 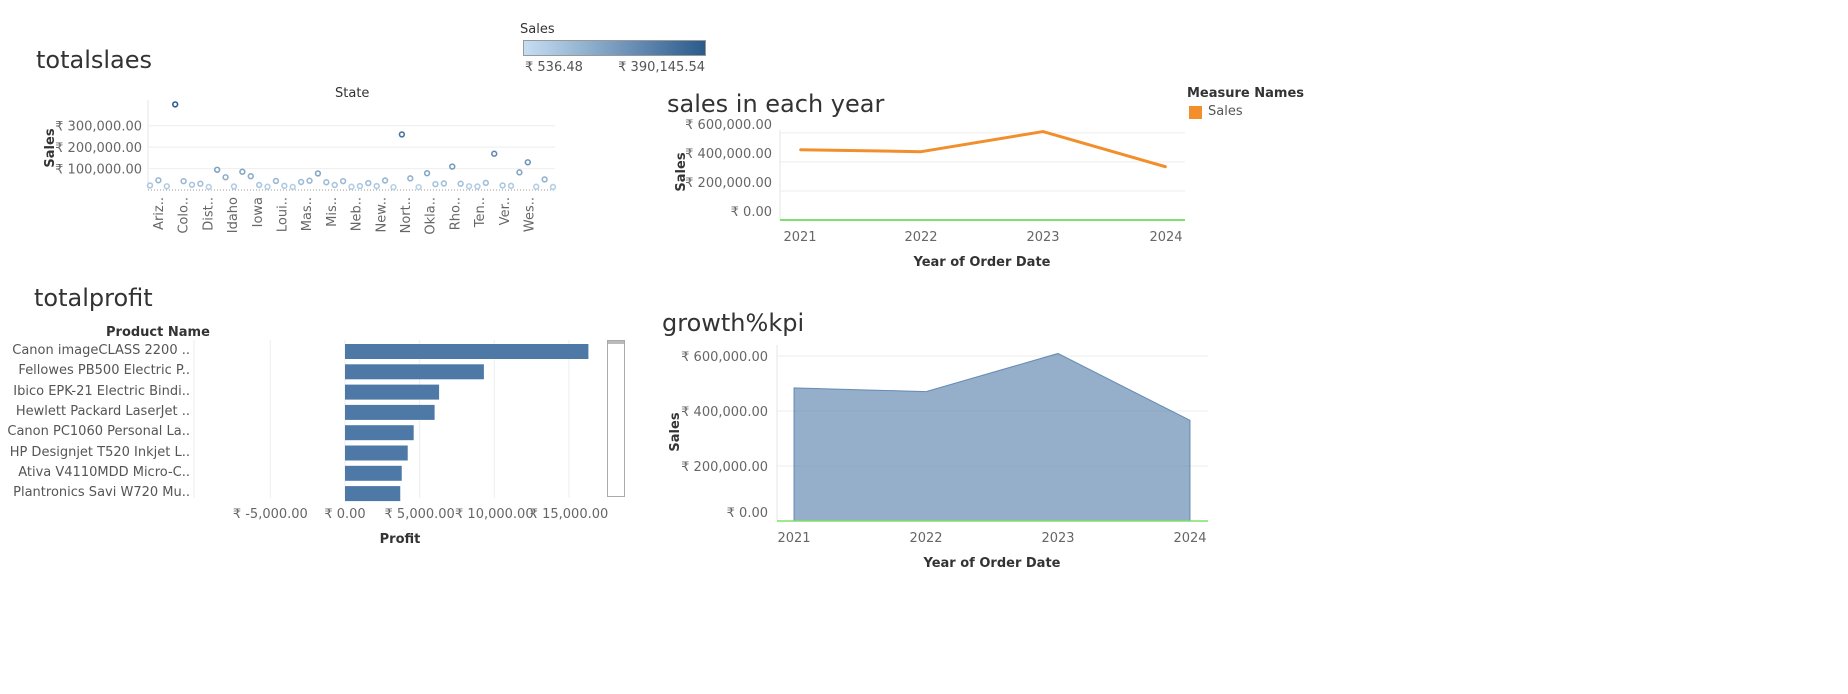 What do you see at coordinates (733, 323) in the screenshot?
I see `growth-kpi-title: growth%kpi` at bounding box center [733, 323].